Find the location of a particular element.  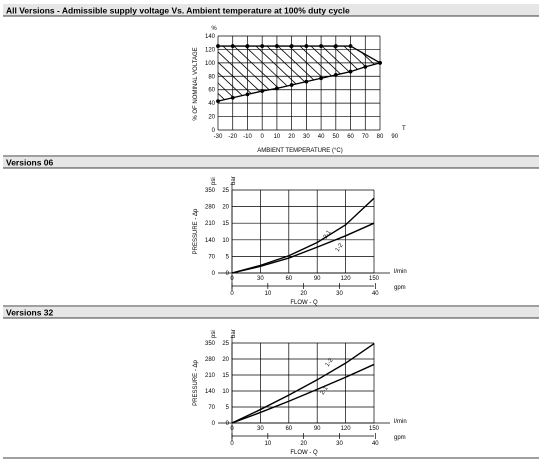

x-tick-label-lmin: 60 is located at coordinates (288, 429).